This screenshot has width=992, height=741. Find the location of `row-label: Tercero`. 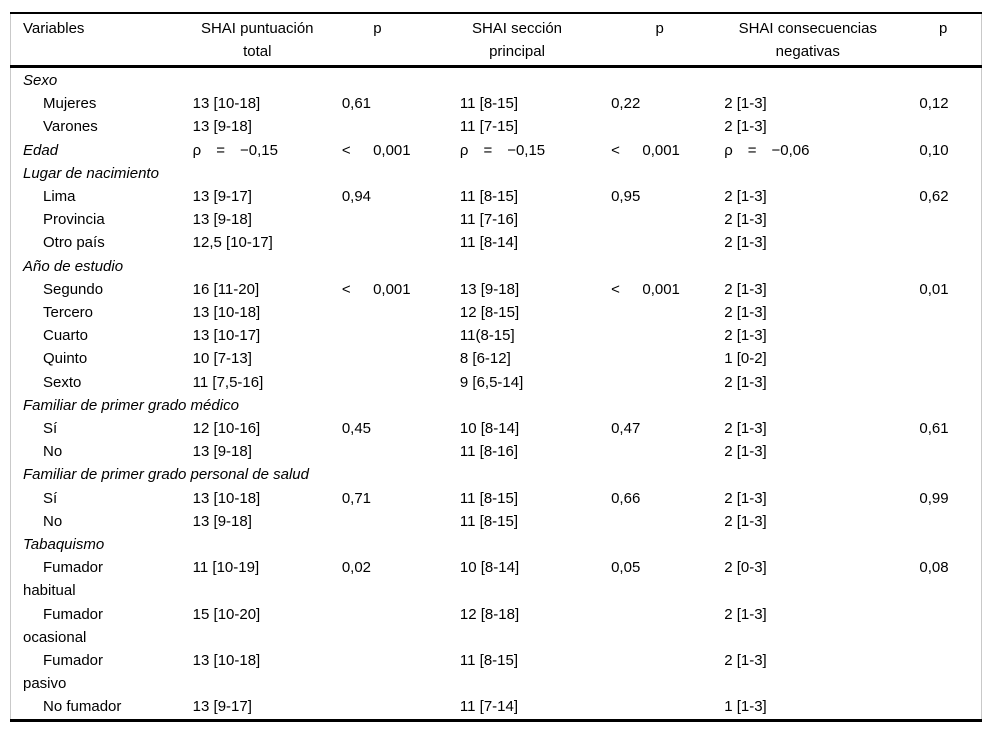

row-label: Tercero is located at coordinates (68, 313).